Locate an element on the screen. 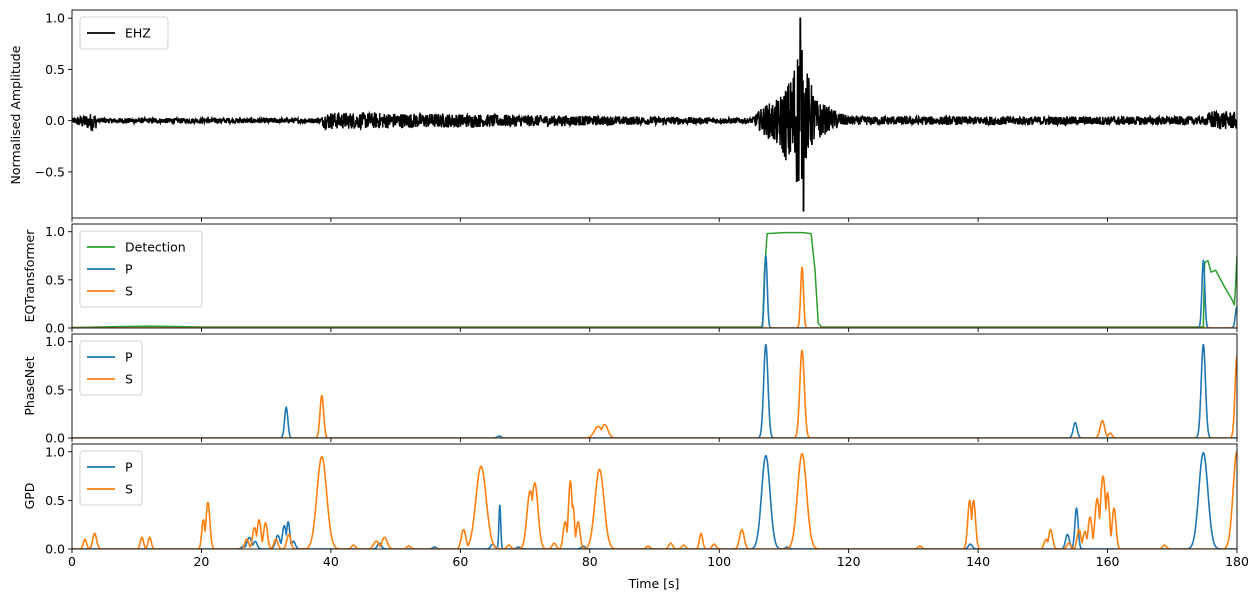 The height and width of the screenshot is (602, 1258). eqtransformer-series-s is located at coordinates (654, 297).